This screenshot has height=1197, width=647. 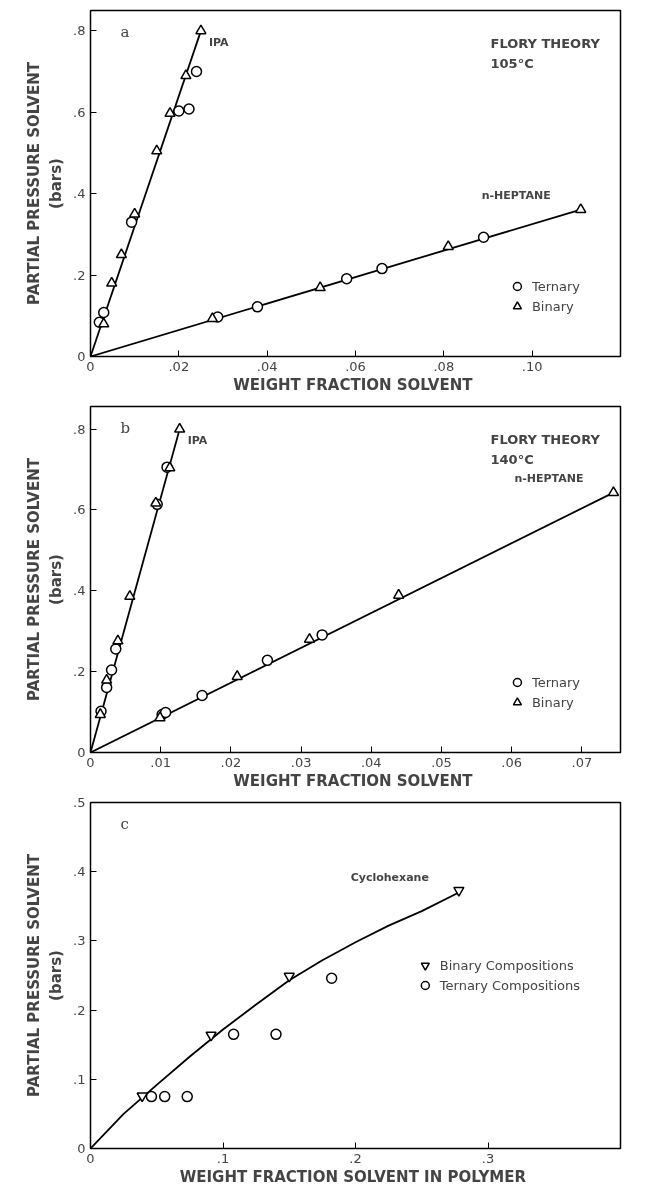 I want to click on x-tick-label: .08, so click(x=444, y=366).